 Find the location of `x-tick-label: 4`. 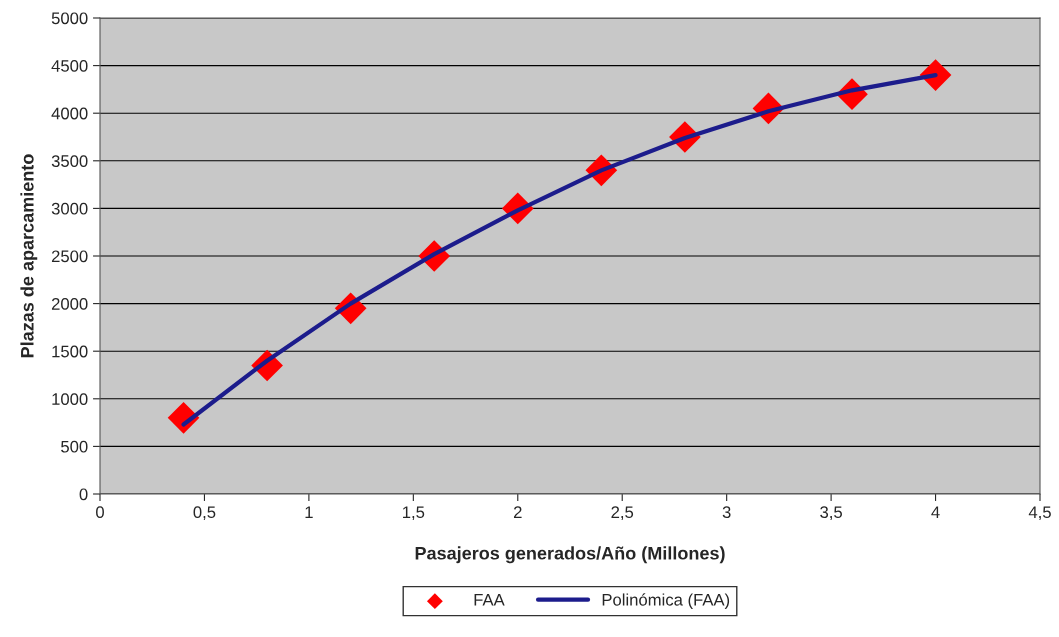

x-tick-label: 4 is located at coordinates (935, 512).